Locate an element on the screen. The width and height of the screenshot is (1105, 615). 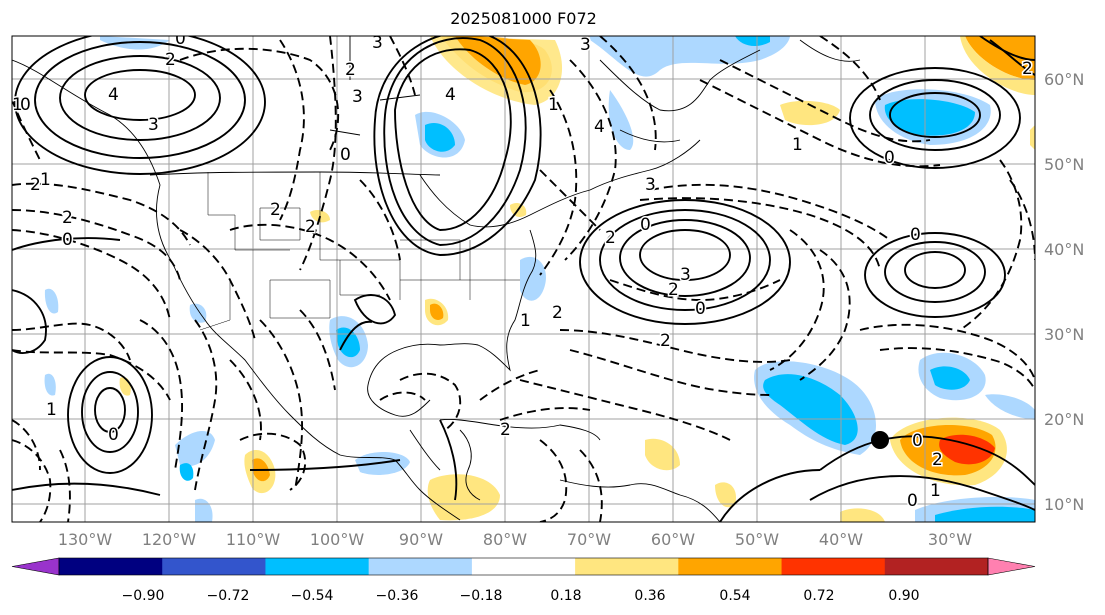
colorbar-extend-high is located at coordinates (1011, 566).